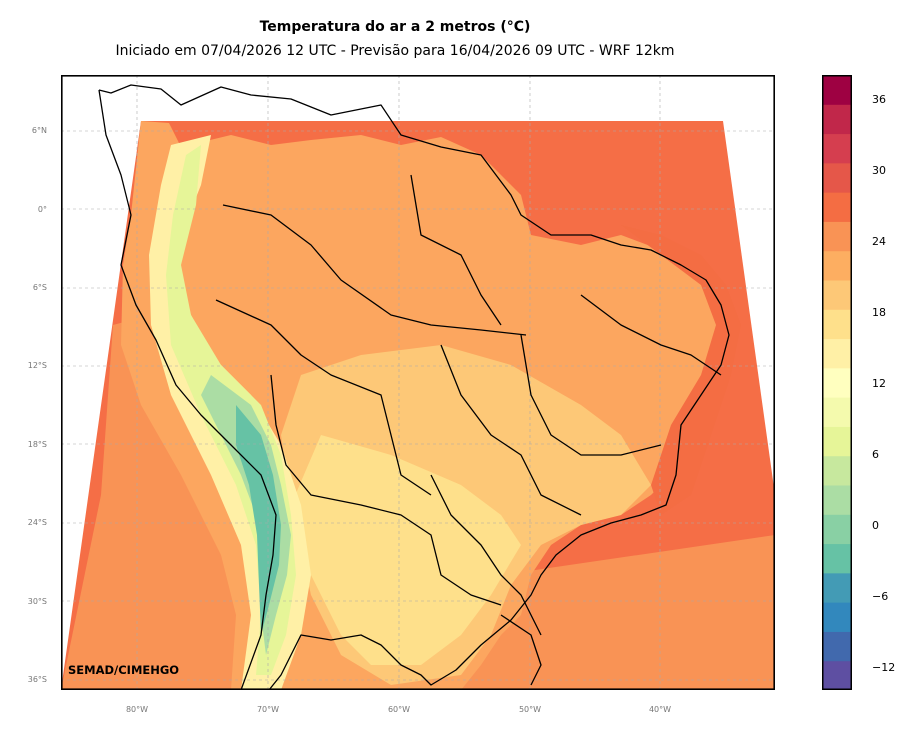 This screenshot has height=735, width=921. I want to click on lat-label-0: 0°, so click(42, 209).